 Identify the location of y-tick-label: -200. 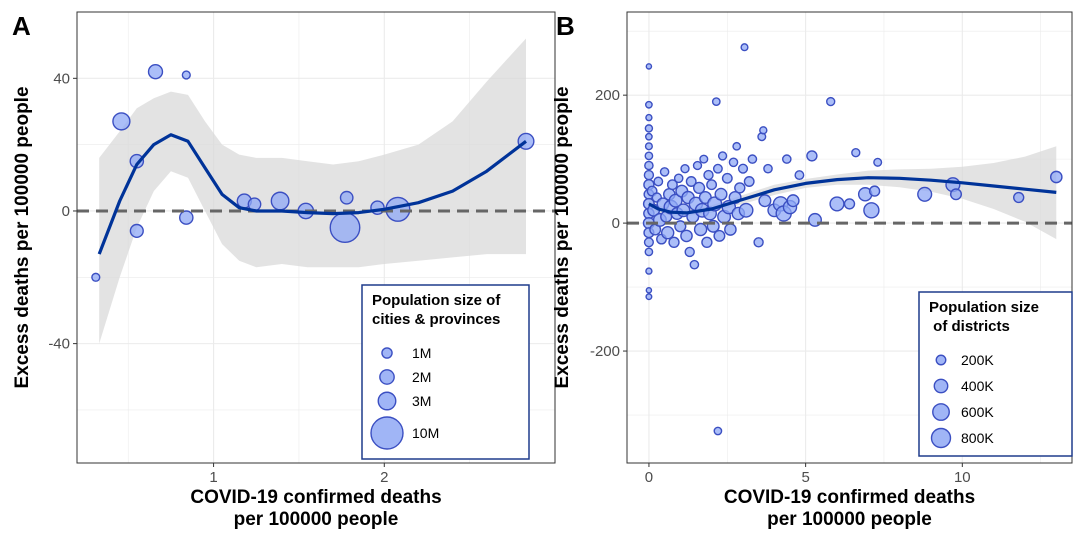
(605, 351).